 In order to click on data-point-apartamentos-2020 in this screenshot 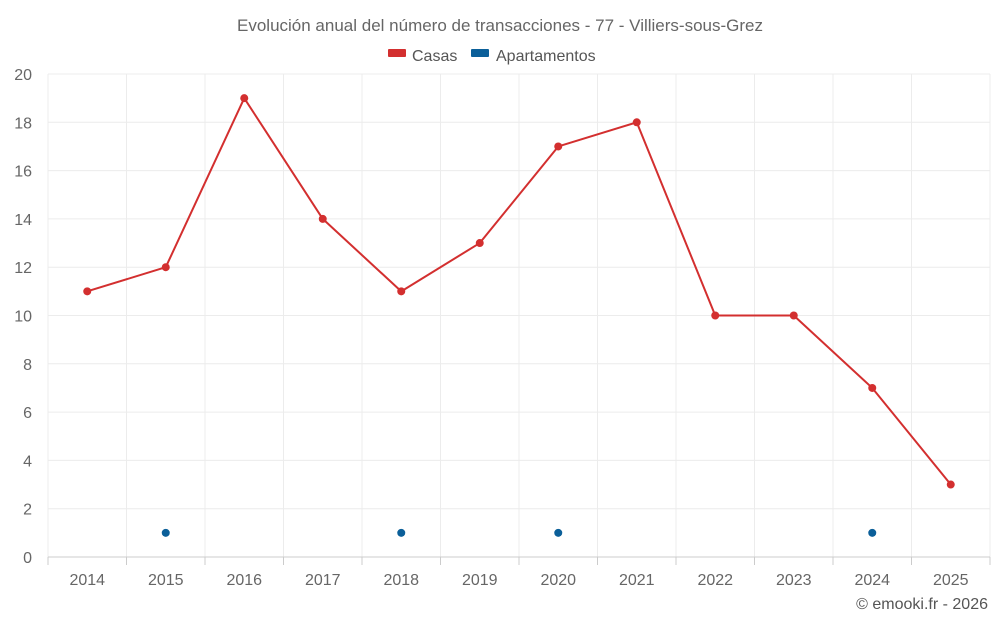, I will do `click(558, 532)`.